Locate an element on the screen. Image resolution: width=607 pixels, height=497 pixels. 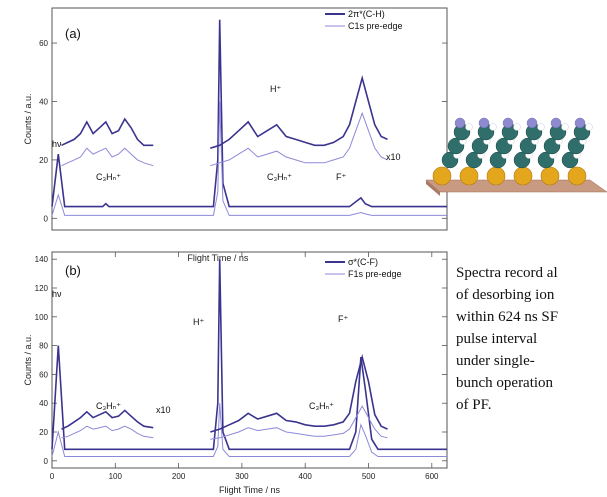
x-tick-label: 200 is located at coordinates (179, 476).